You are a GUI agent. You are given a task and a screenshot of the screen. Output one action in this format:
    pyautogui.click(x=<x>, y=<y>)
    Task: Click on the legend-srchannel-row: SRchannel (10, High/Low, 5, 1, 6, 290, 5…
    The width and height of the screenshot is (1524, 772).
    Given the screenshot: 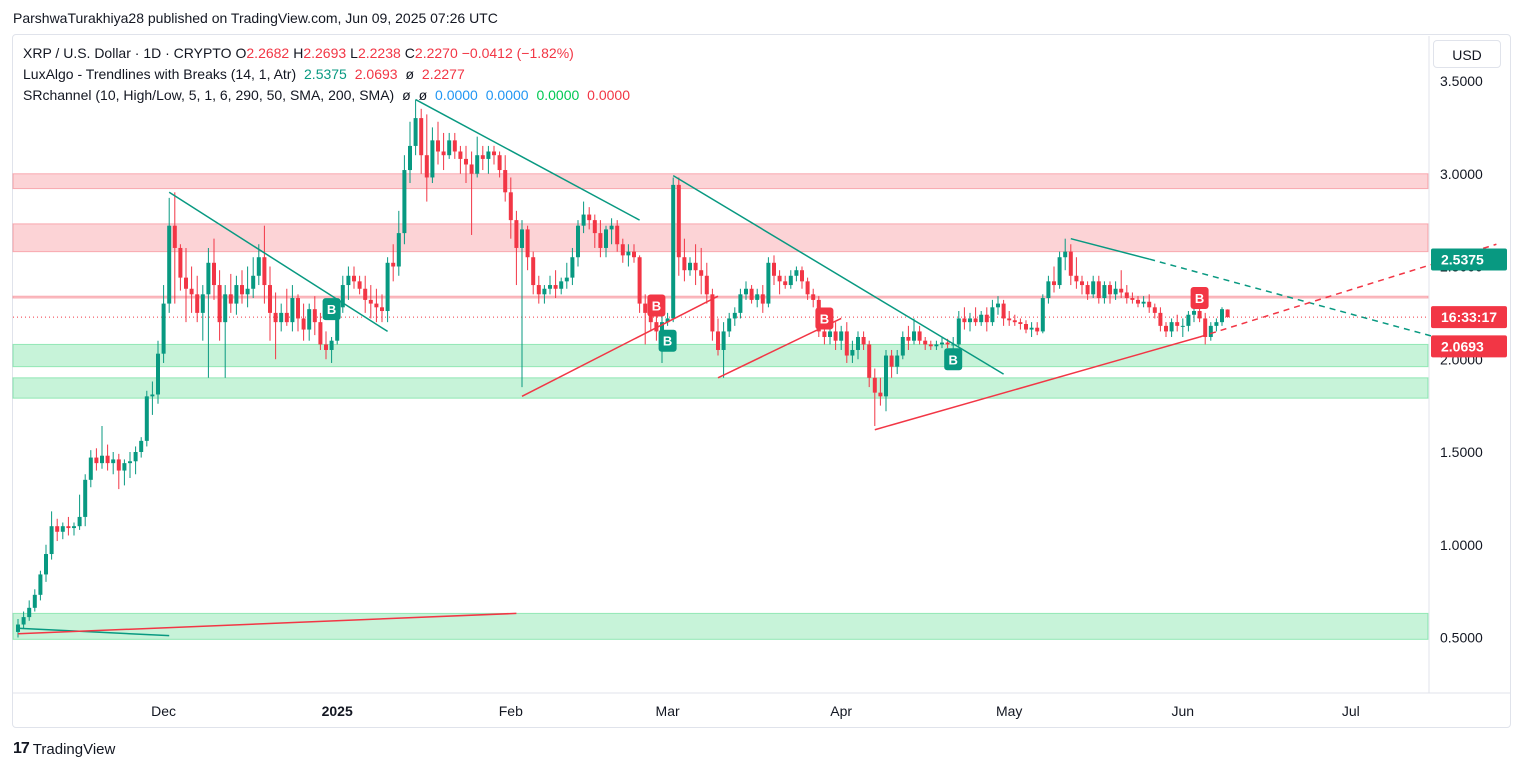 What is the action you would take?
    pyautogui.click(x=328, y=95)
    